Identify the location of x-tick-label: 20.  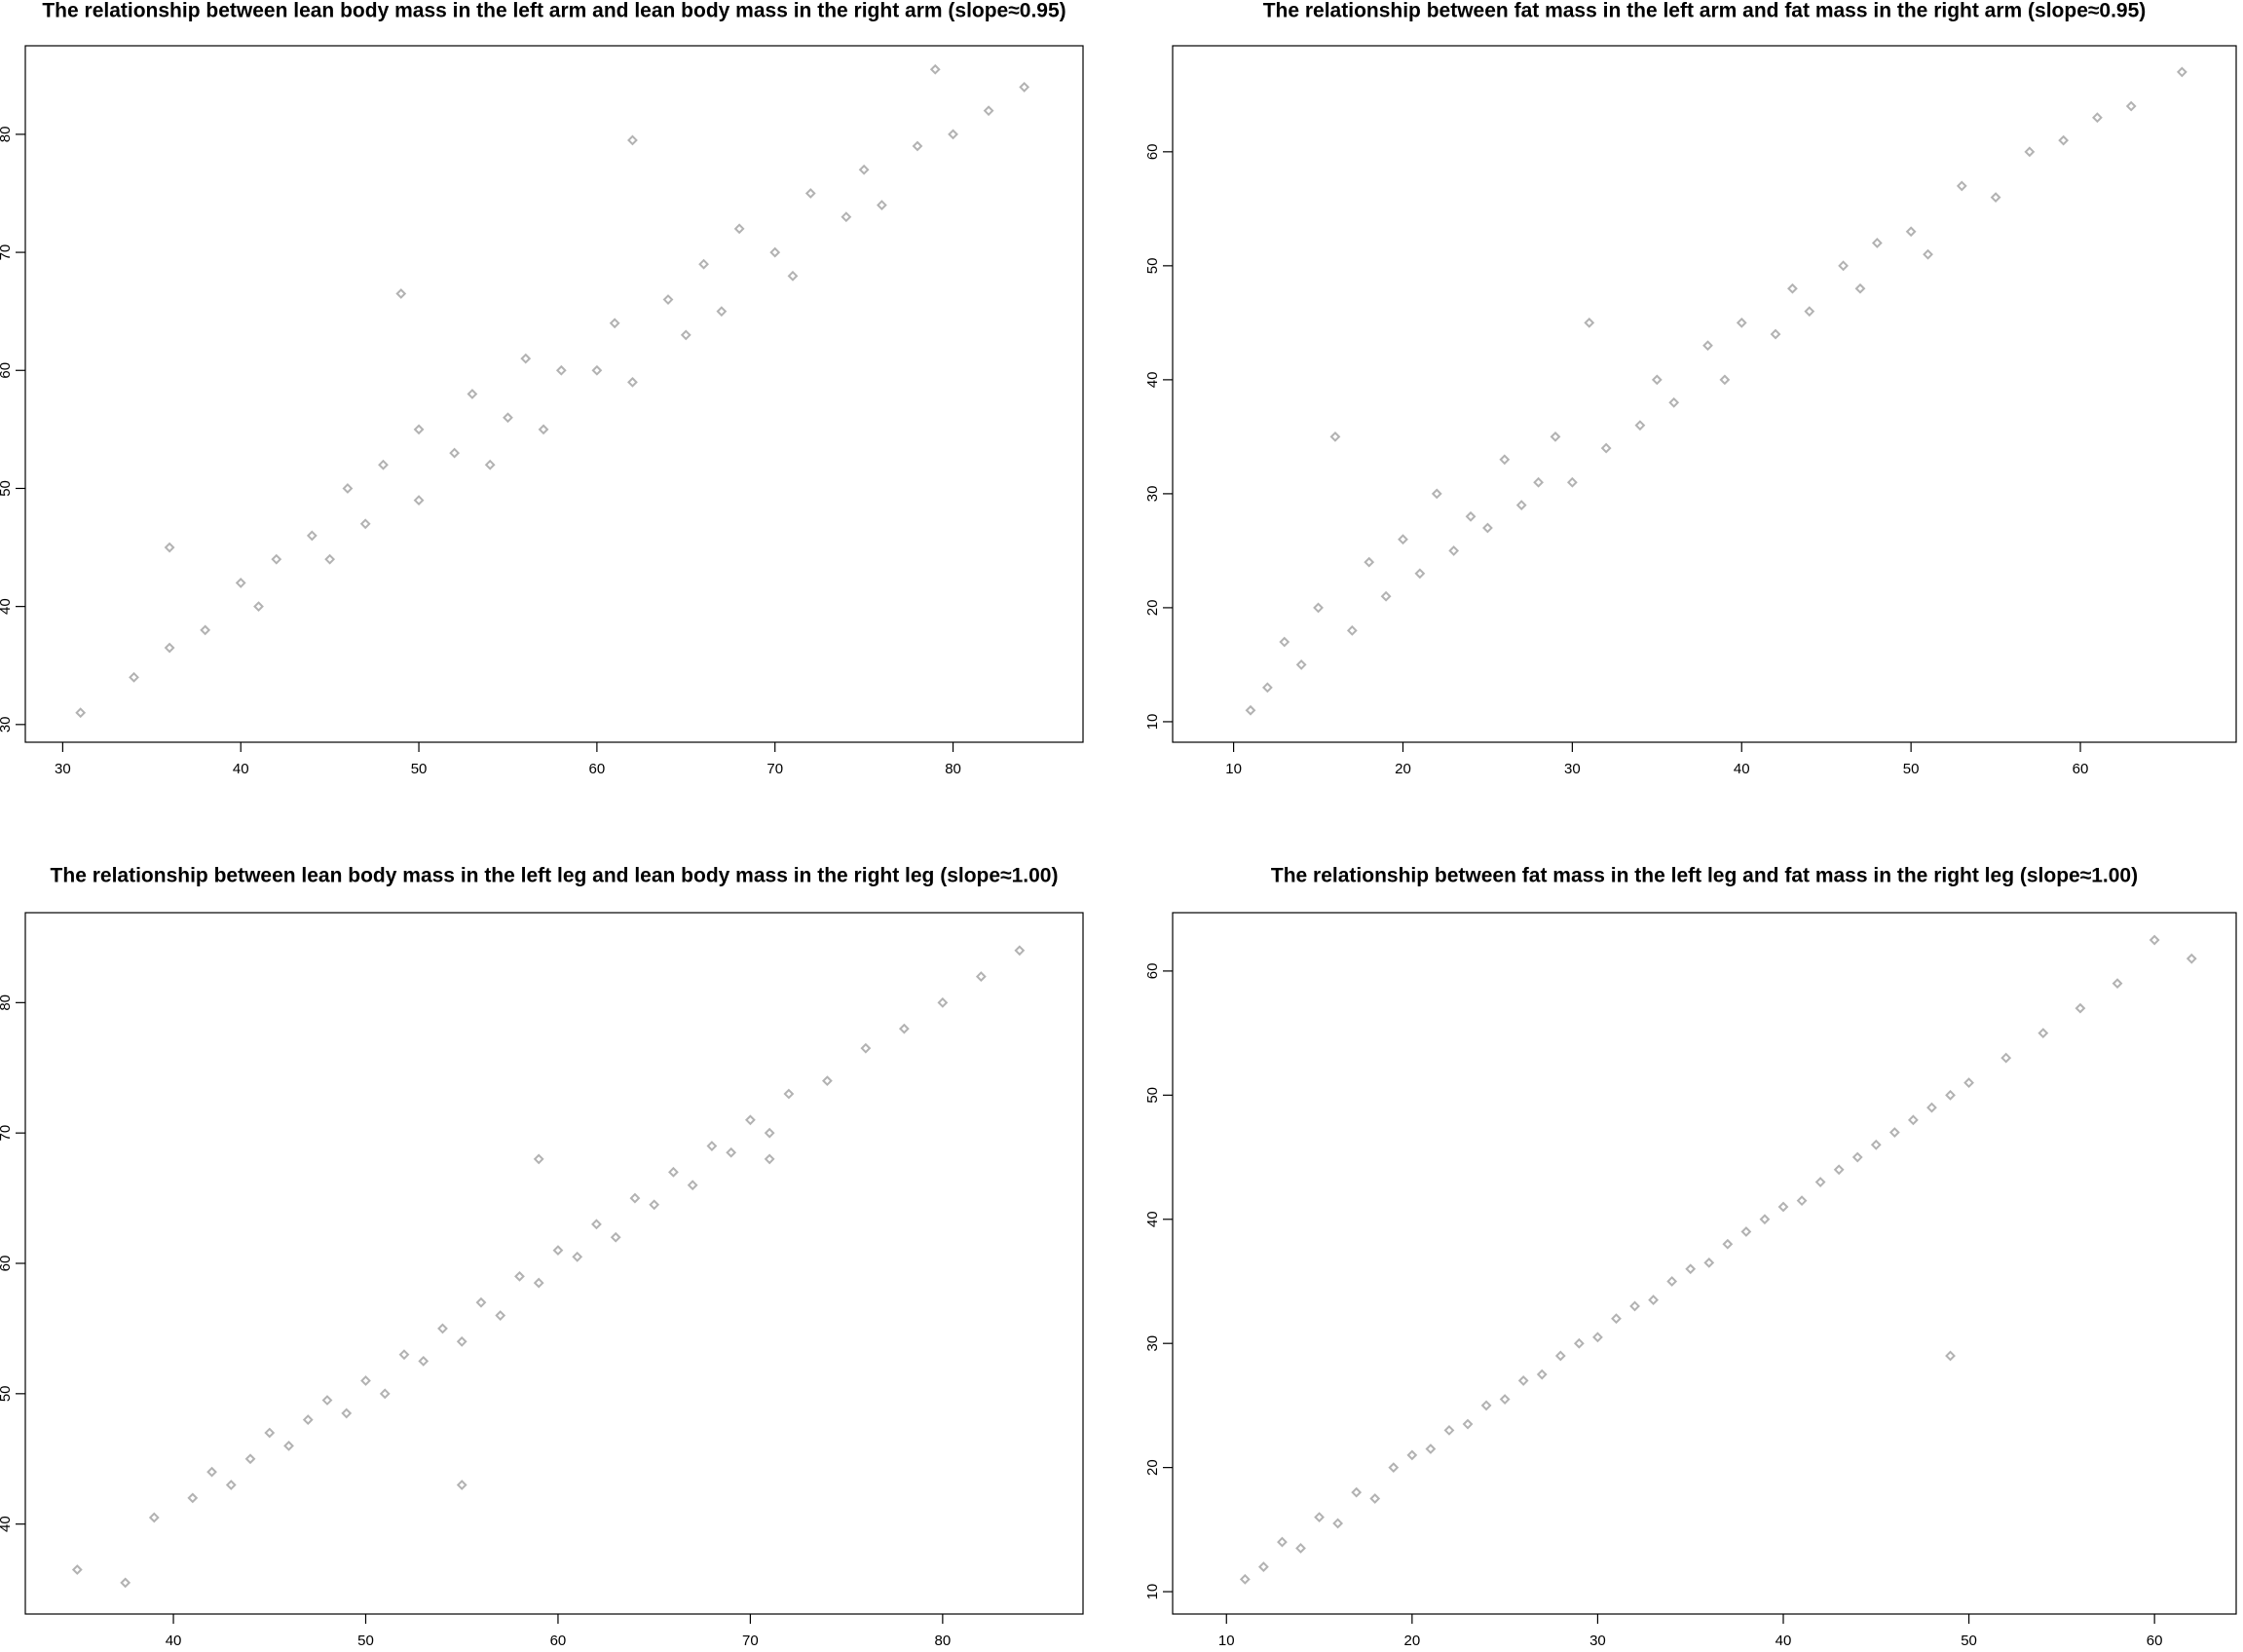
(1403, 769).